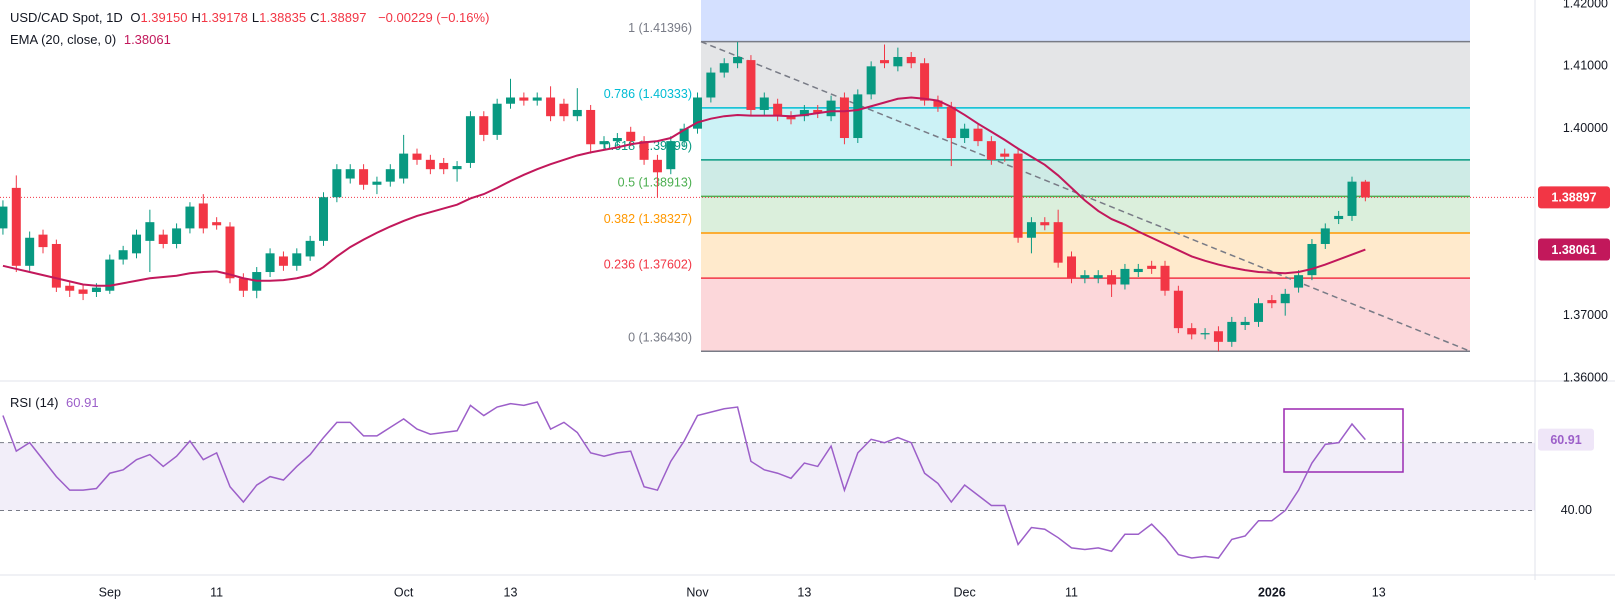 The height and width of the screenshot is (611, 1615). I want to click on rsi-legend: RSI (14) 60.91, so click(56, 402).